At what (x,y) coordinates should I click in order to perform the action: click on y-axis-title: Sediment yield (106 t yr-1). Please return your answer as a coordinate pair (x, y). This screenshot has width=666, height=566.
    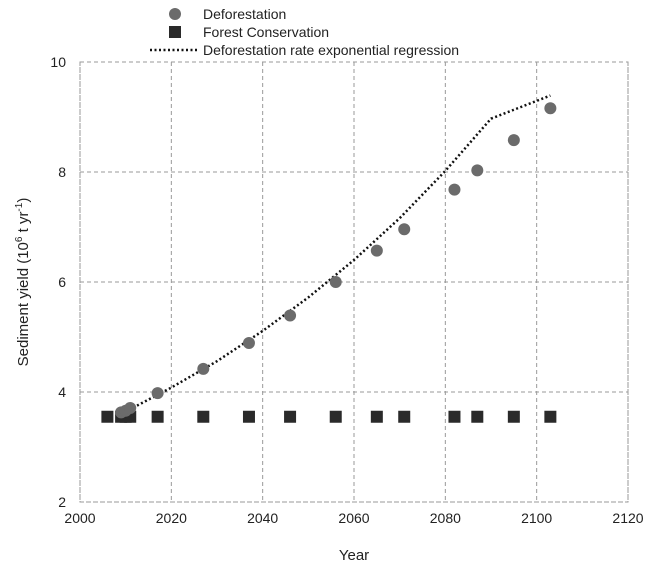
    Looking at the image, I should click on (23, 282).